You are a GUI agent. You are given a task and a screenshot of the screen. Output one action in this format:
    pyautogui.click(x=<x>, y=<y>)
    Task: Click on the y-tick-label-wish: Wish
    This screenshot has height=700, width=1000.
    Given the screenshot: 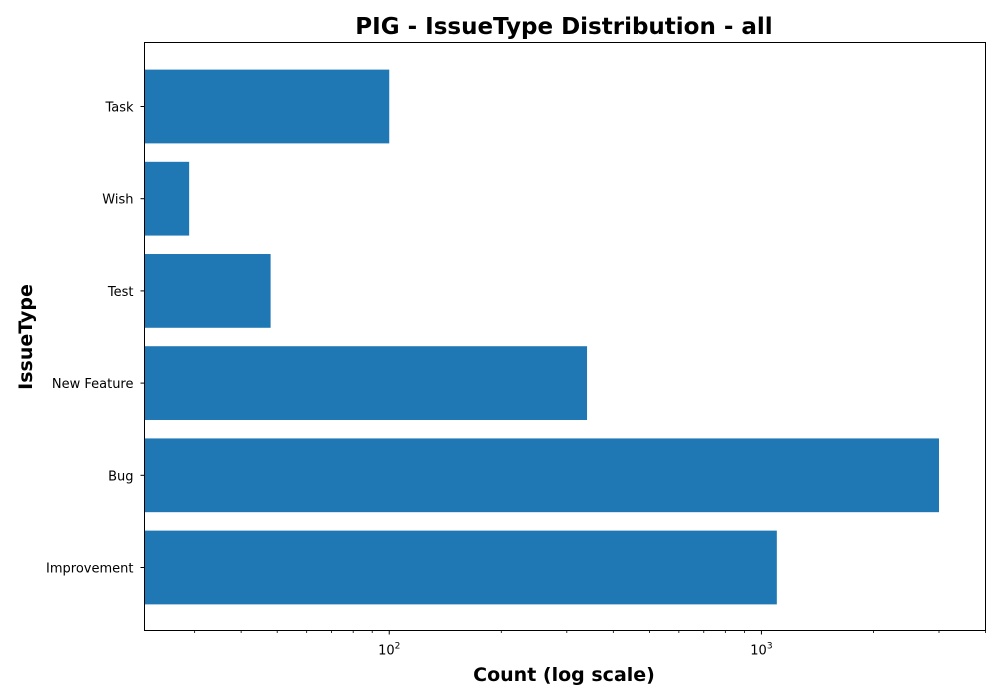 What is the action you would take?
    pyautogui.click(x=117, y=200)
    